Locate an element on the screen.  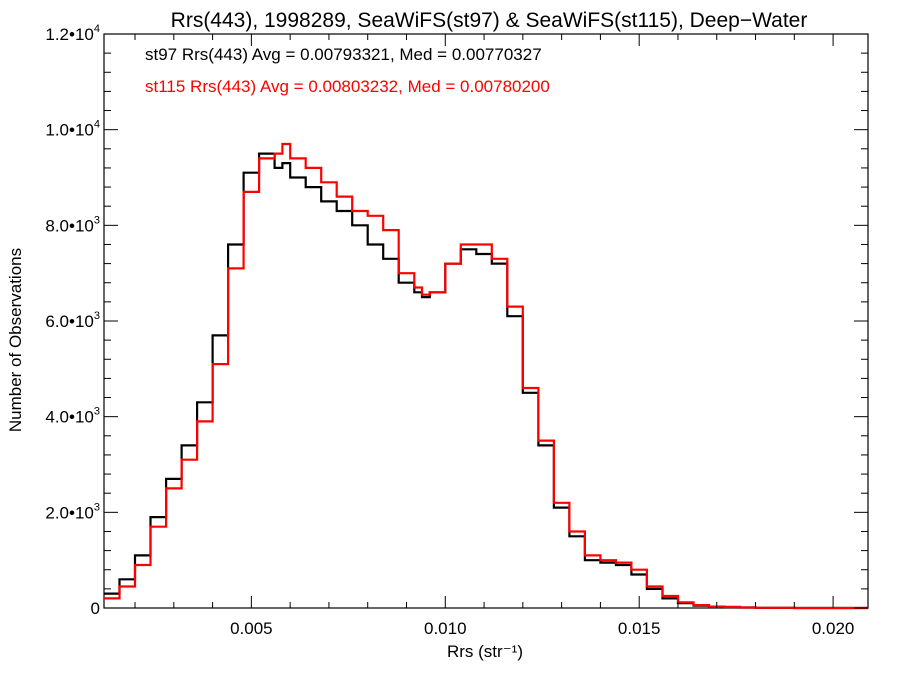
x-tick-label: 0.010 is located at coordinates (445, 628).